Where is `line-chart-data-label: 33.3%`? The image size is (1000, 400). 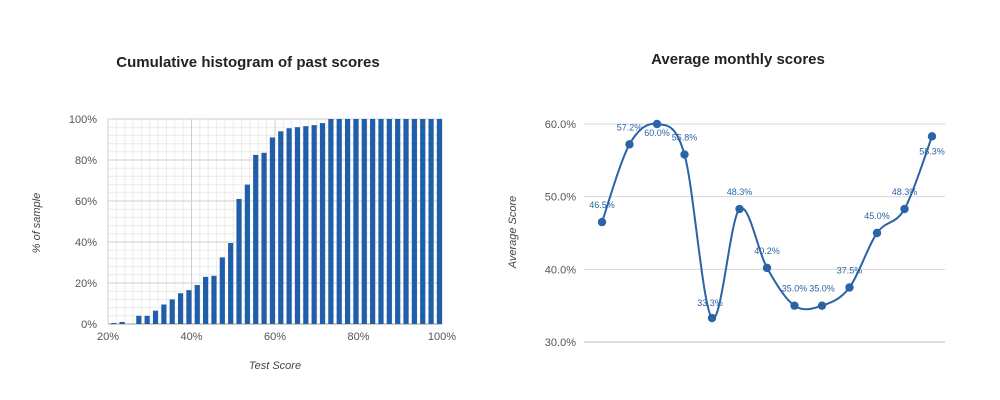 line-chart-data-label: 33.3% is located at coordinates (710, 303).